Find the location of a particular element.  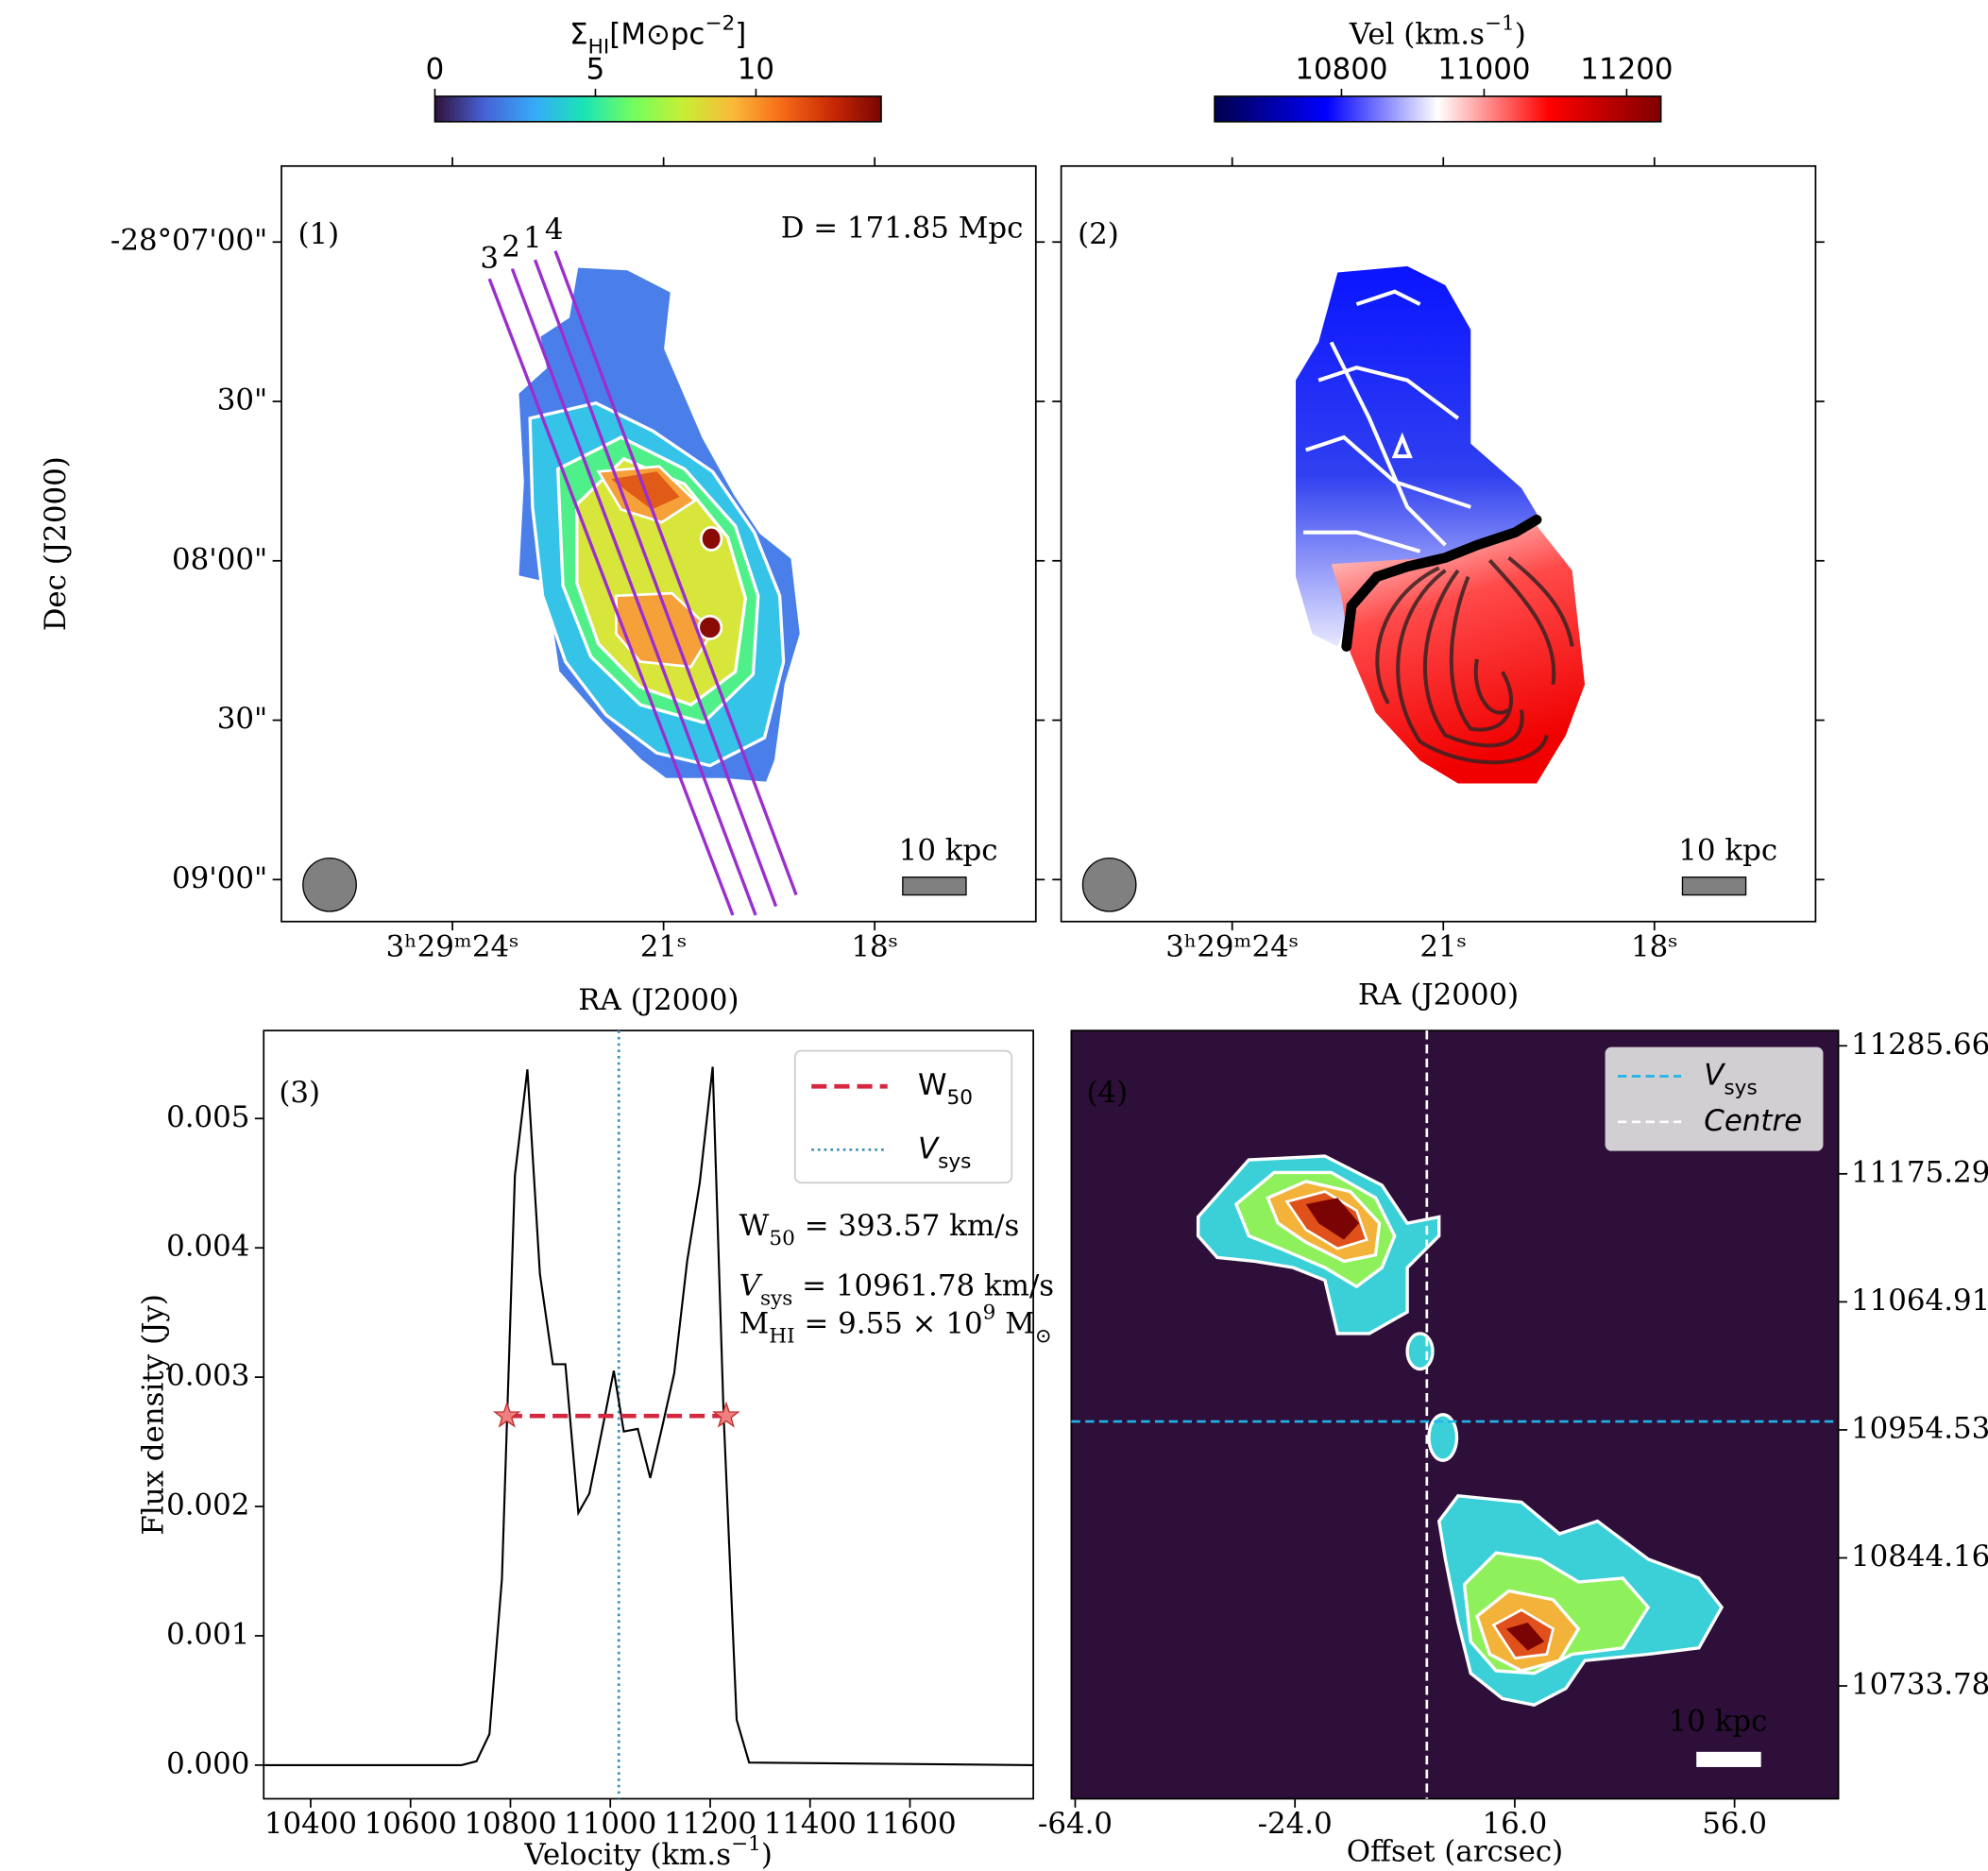

stat-annotation: MHI = 9.55 × 109 M⊙ is located at coordinates (895, 1324).